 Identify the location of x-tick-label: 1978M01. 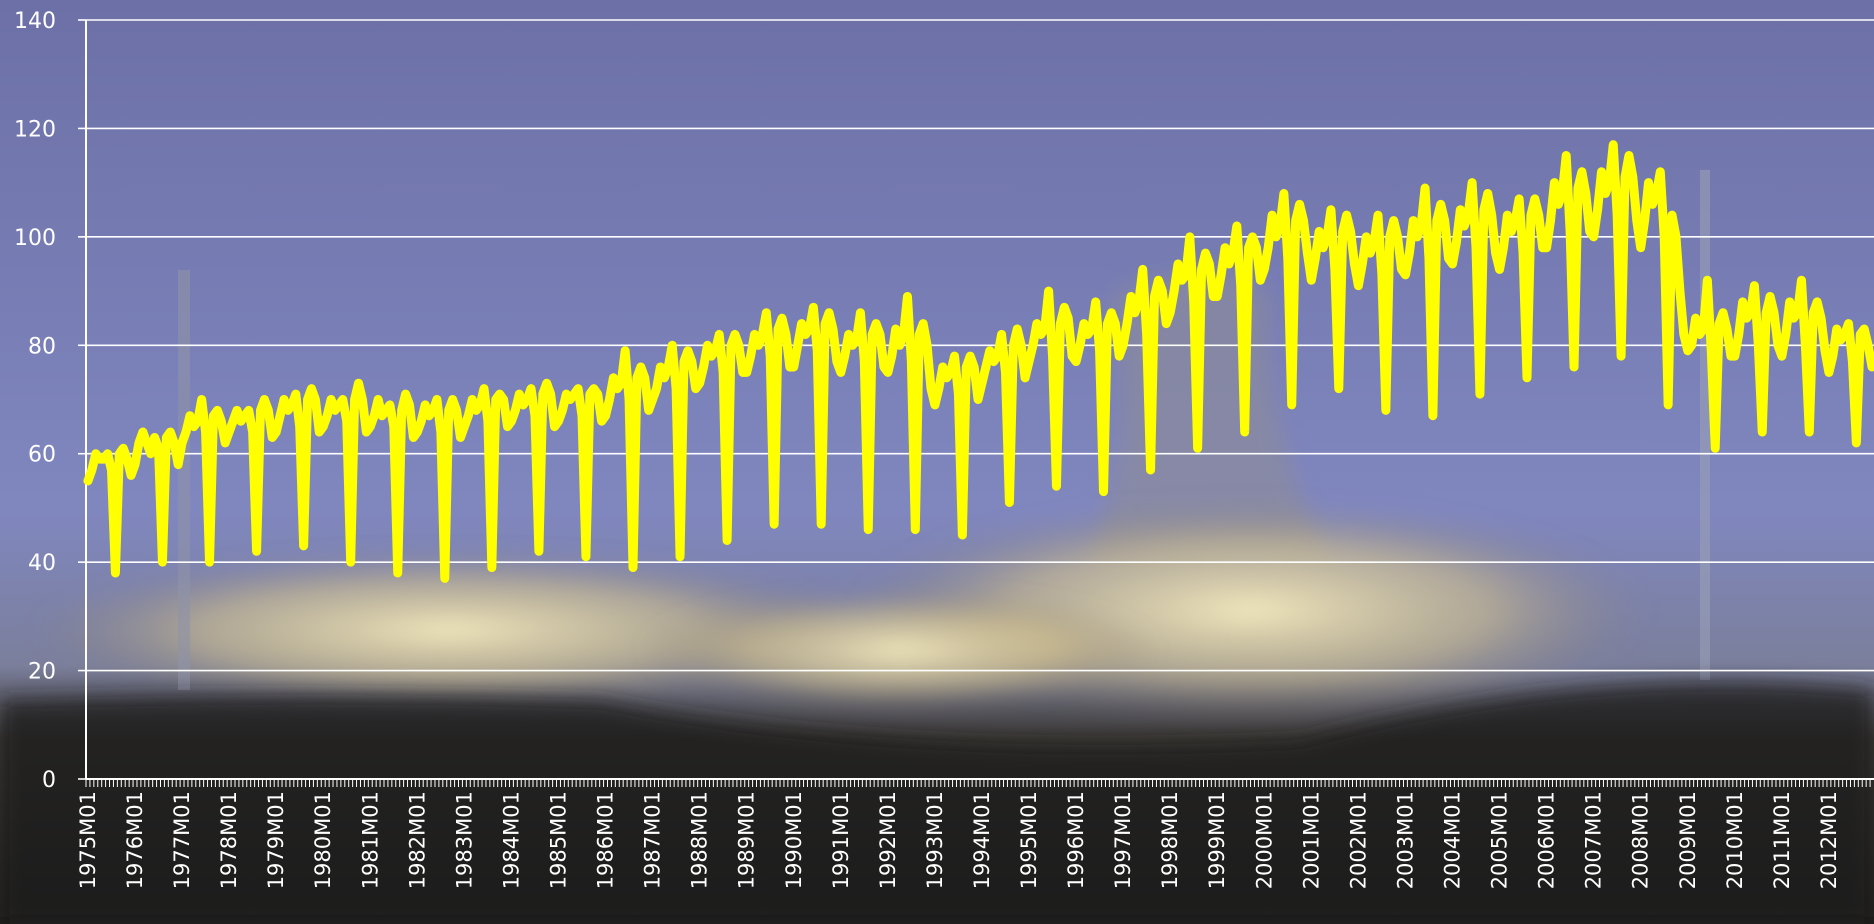
(229, 840).